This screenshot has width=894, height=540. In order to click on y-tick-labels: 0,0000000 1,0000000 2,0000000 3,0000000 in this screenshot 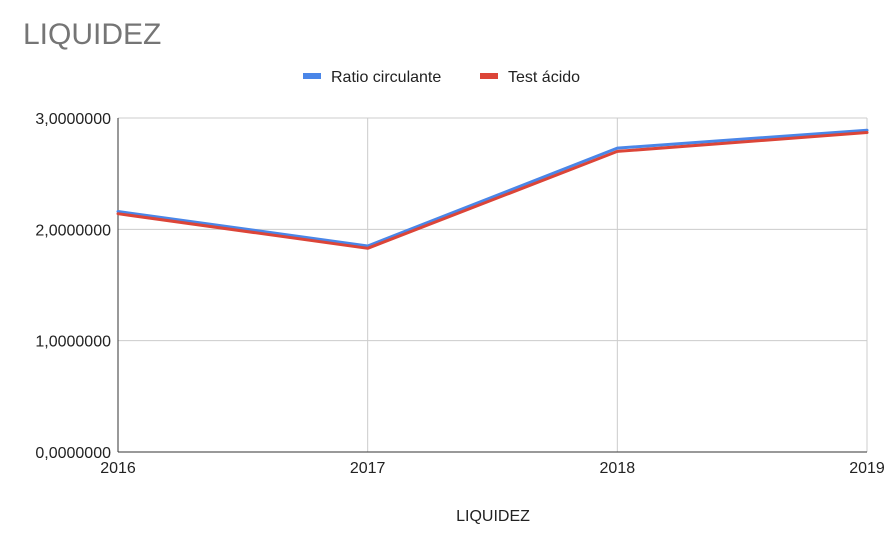, I will do `click(73, 286)`.